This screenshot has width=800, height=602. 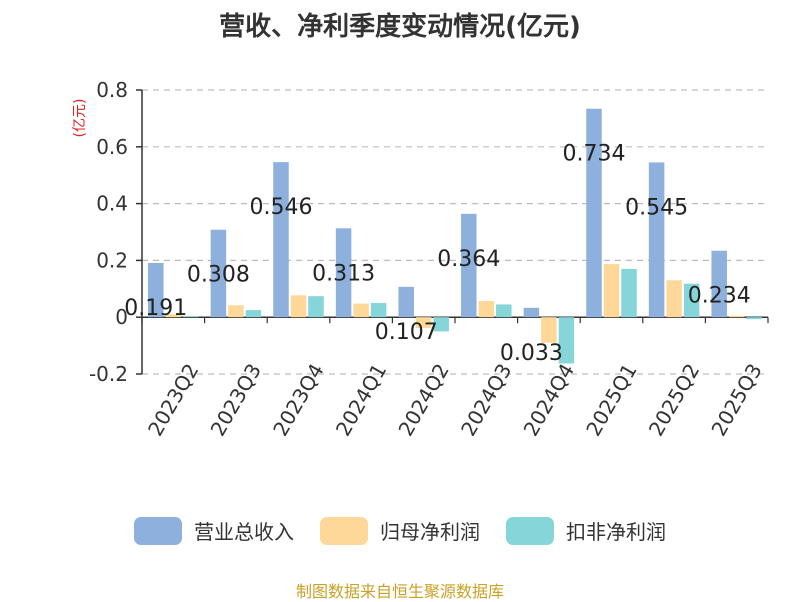 I want to click on chart-title: 营收、净利季度变动情况(亿元), so click(x=400, y=27).